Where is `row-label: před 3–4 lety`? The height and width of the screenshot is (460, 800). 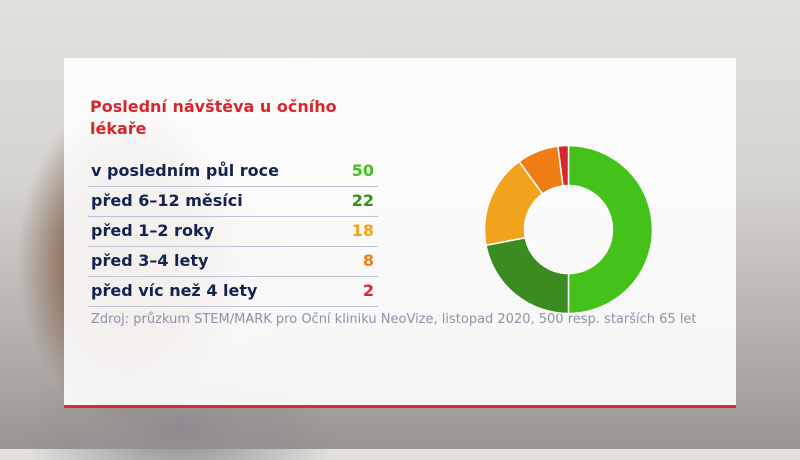 row-label: před 3–4 lety is located at coordinates (150, 260).